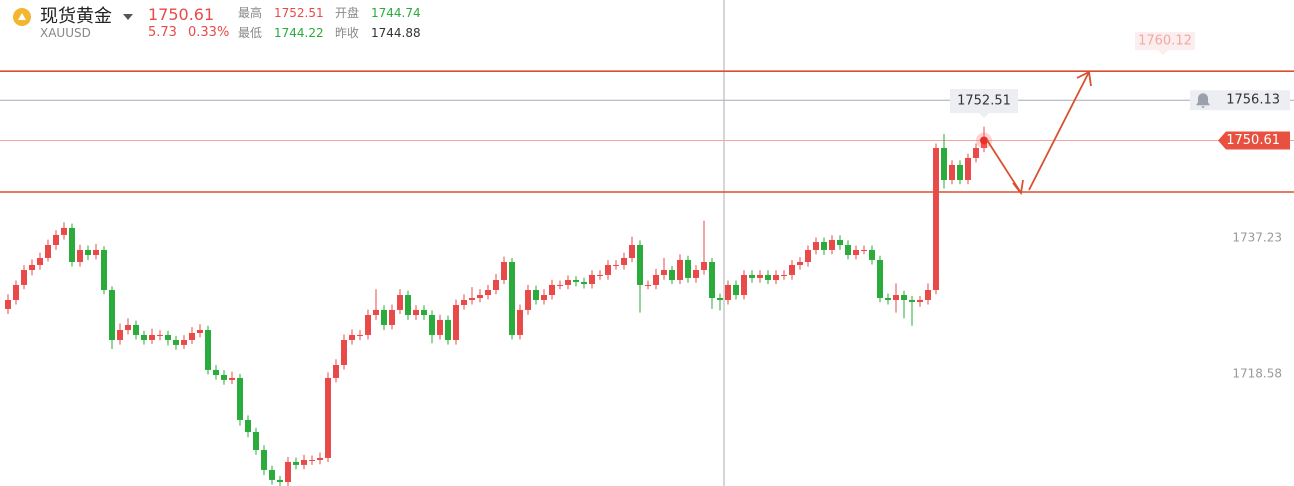 The image size is (1294, 486). Describe the element at coordinates (396, 13) in the screenshot. I see `field-value: 1744.74` at that location.